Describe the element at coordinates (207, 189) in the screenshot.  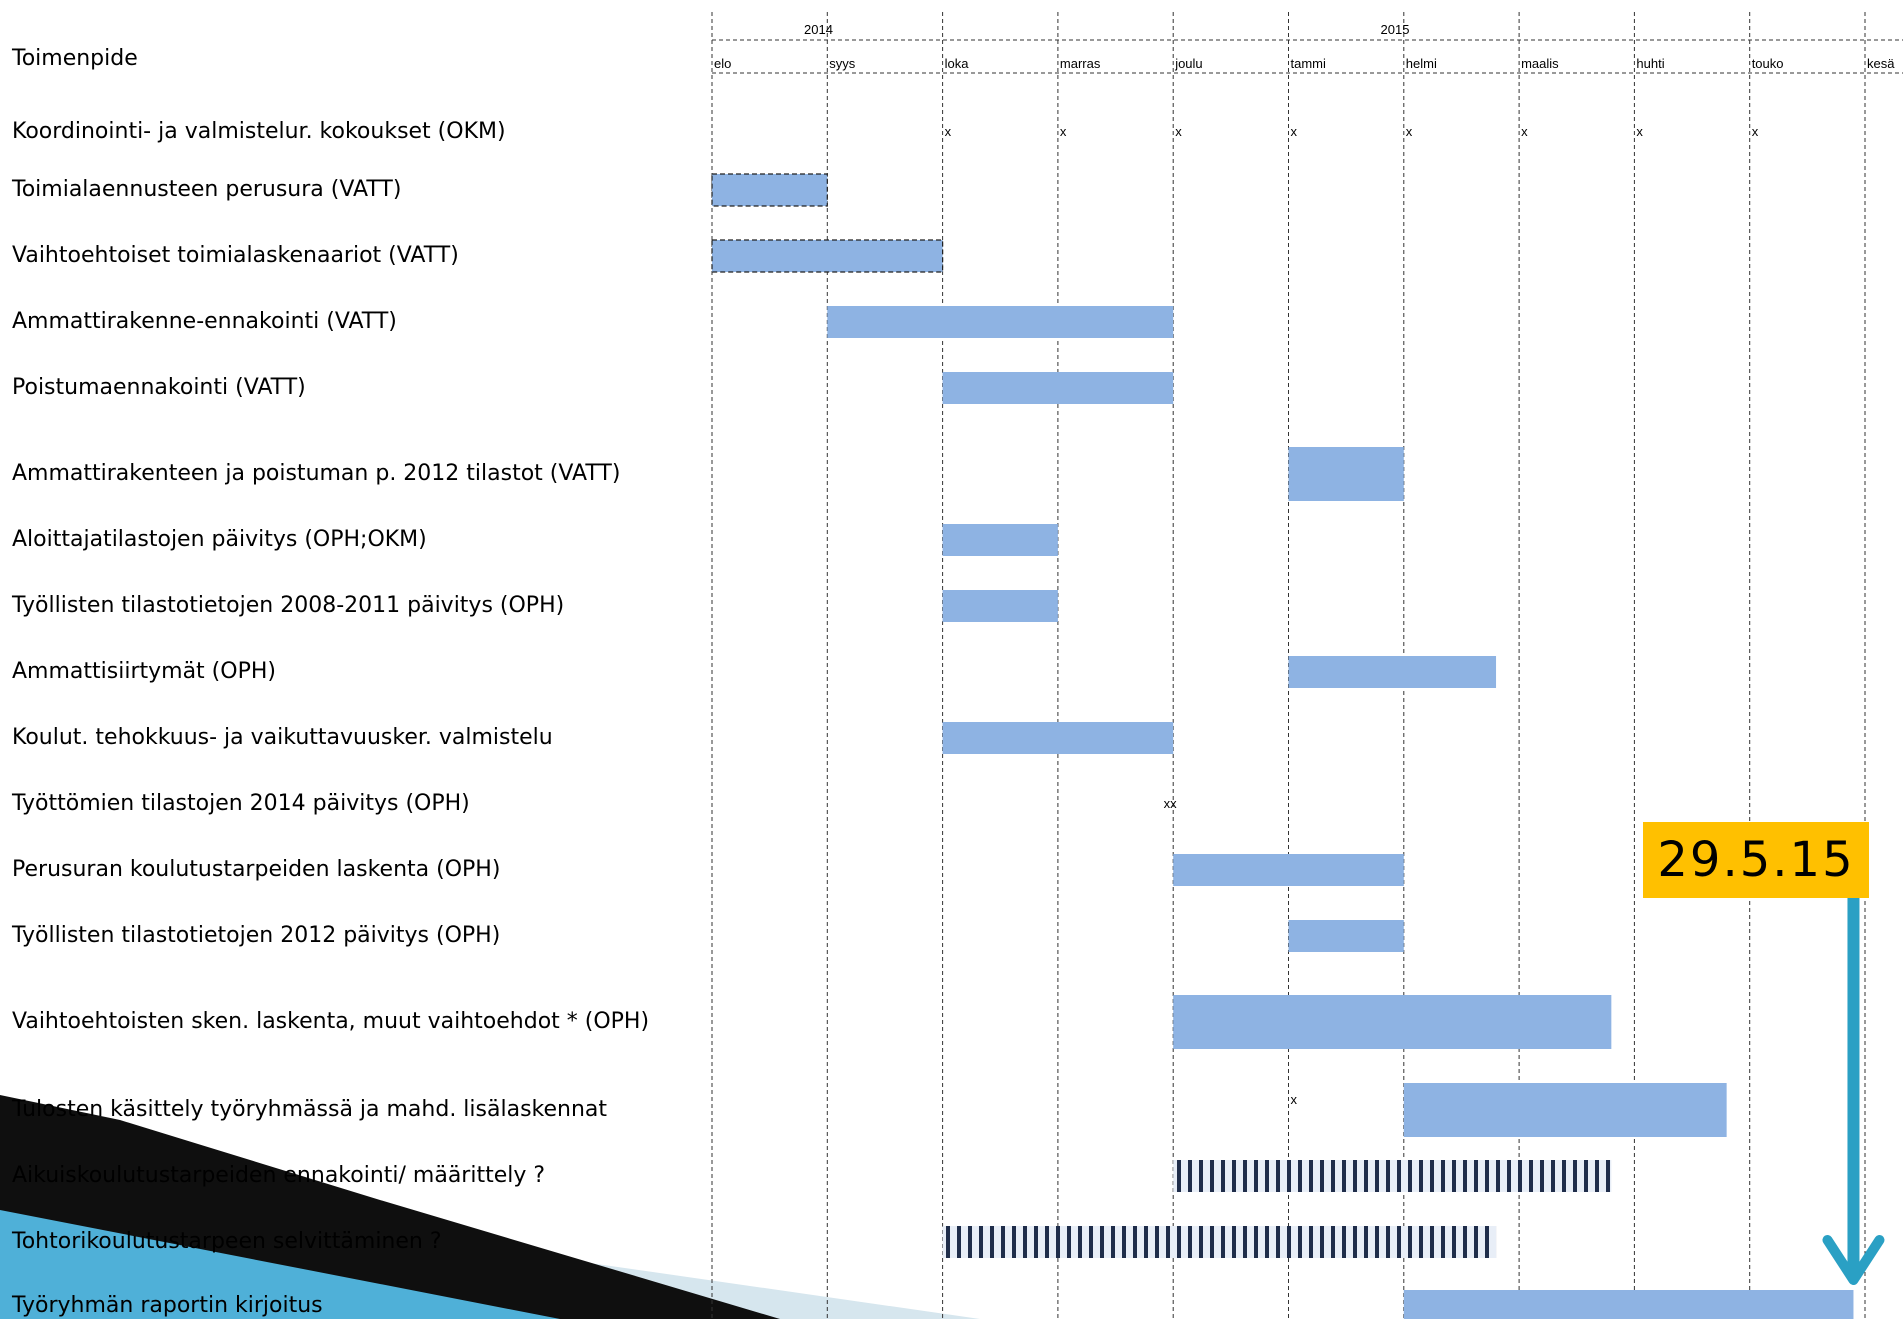
I see `task-label: Toimialaennusteen perusura (VATT)` at that location.